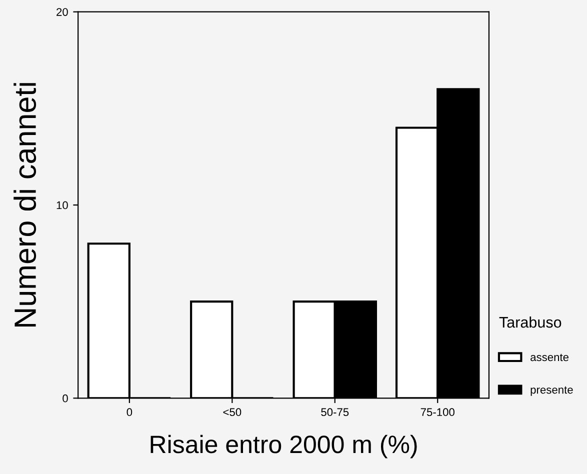  I want to click on x-axis-title: Risaie entro 2000 m (%), so click(283, 446).